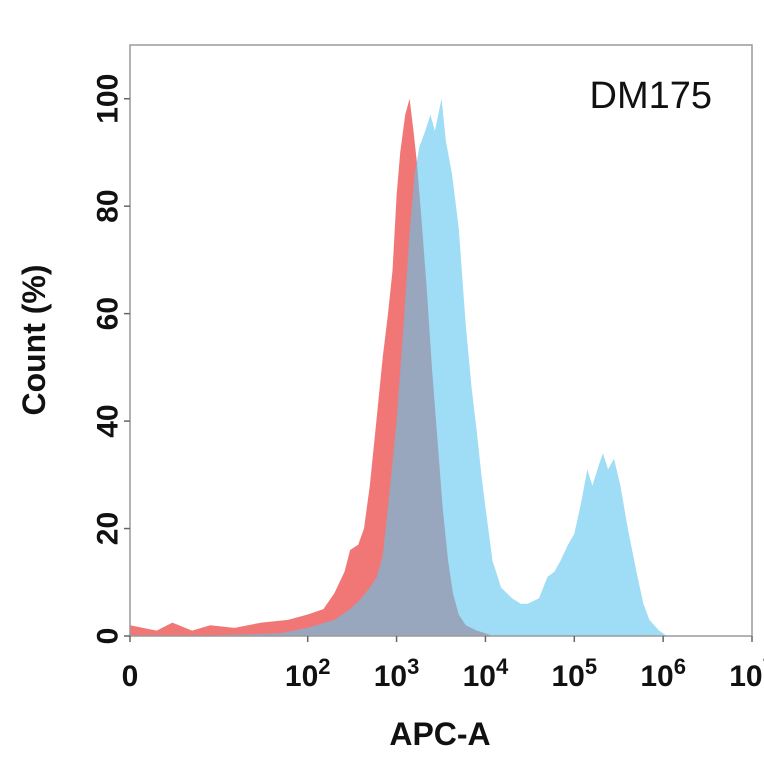  I want to click on y-axis-label: Count (%), so click(34, 339).